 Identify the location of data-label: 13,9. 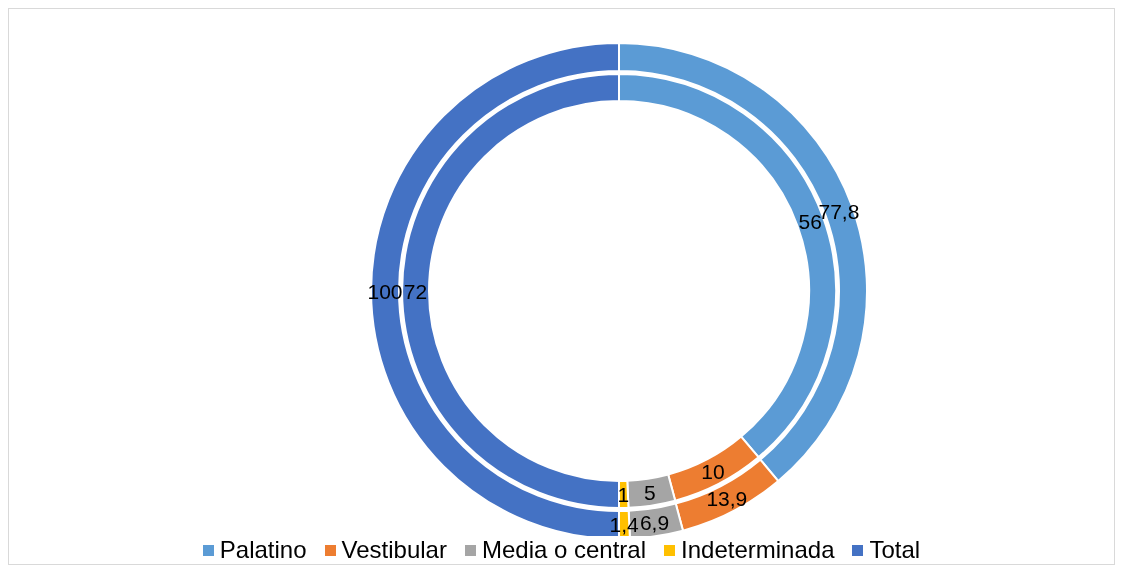
(727, 499).